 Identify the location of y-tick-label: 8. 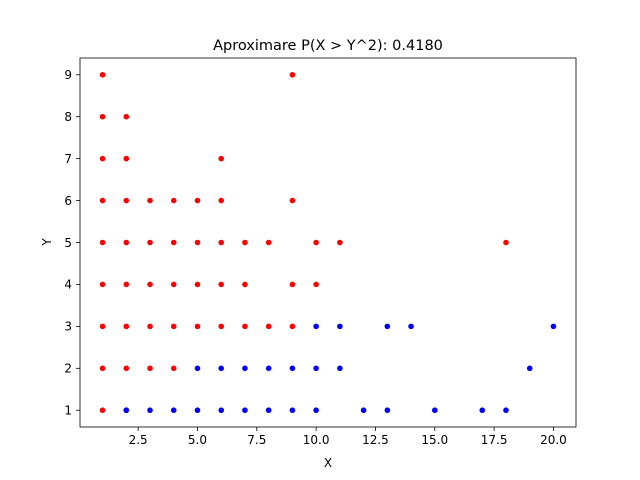
(68, 117).